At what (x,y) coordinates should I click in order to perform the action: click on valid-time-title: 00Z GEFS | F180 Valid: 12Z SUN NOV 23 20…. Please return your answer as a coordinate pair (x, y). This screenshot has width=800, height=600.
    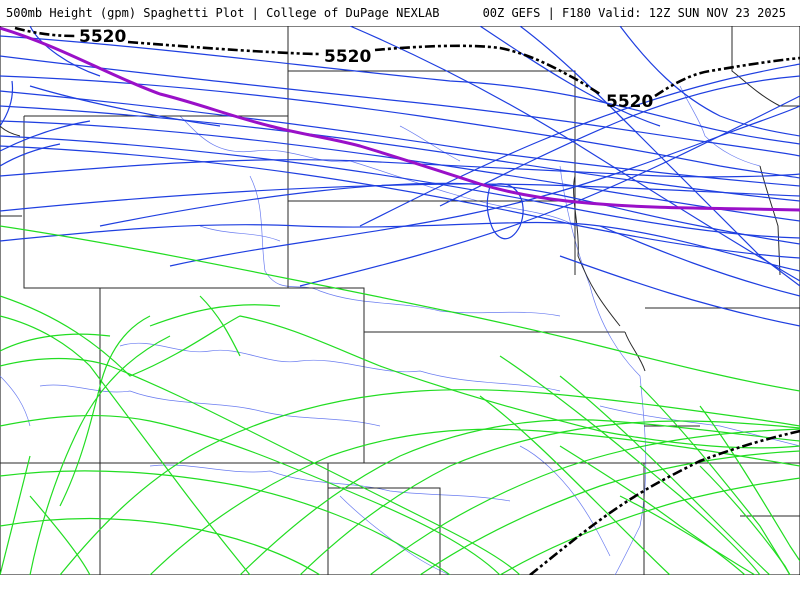
    Looking at the image, I should click on (634, 13).